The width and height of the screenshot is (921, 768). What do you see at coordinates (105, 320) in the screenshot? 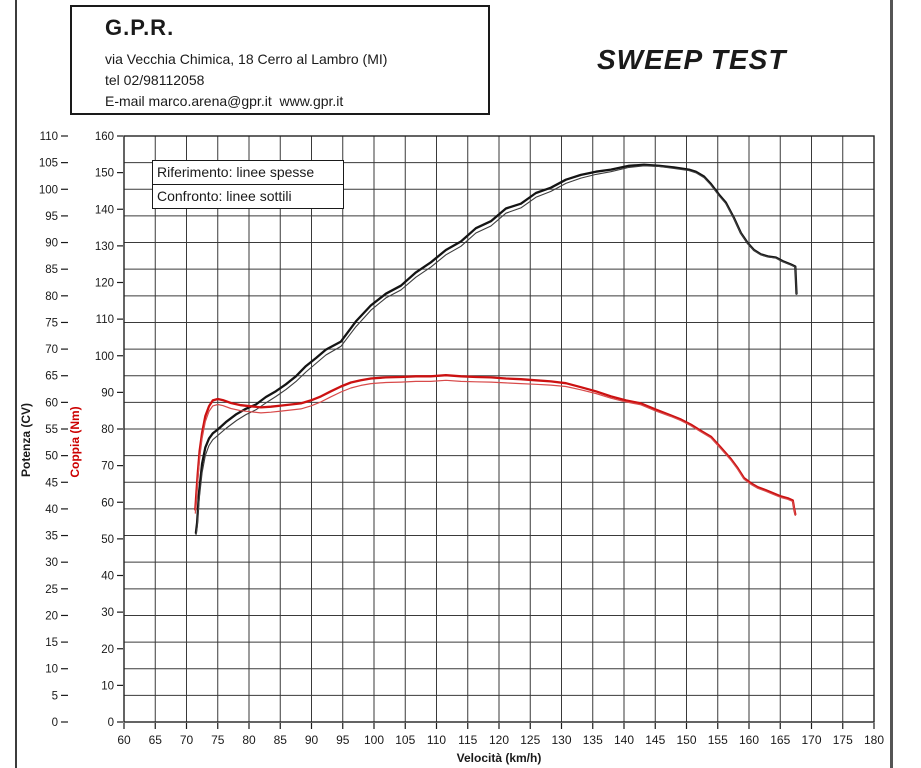
I see `torque-tick-label: 110` at bounding box center [105, 320].